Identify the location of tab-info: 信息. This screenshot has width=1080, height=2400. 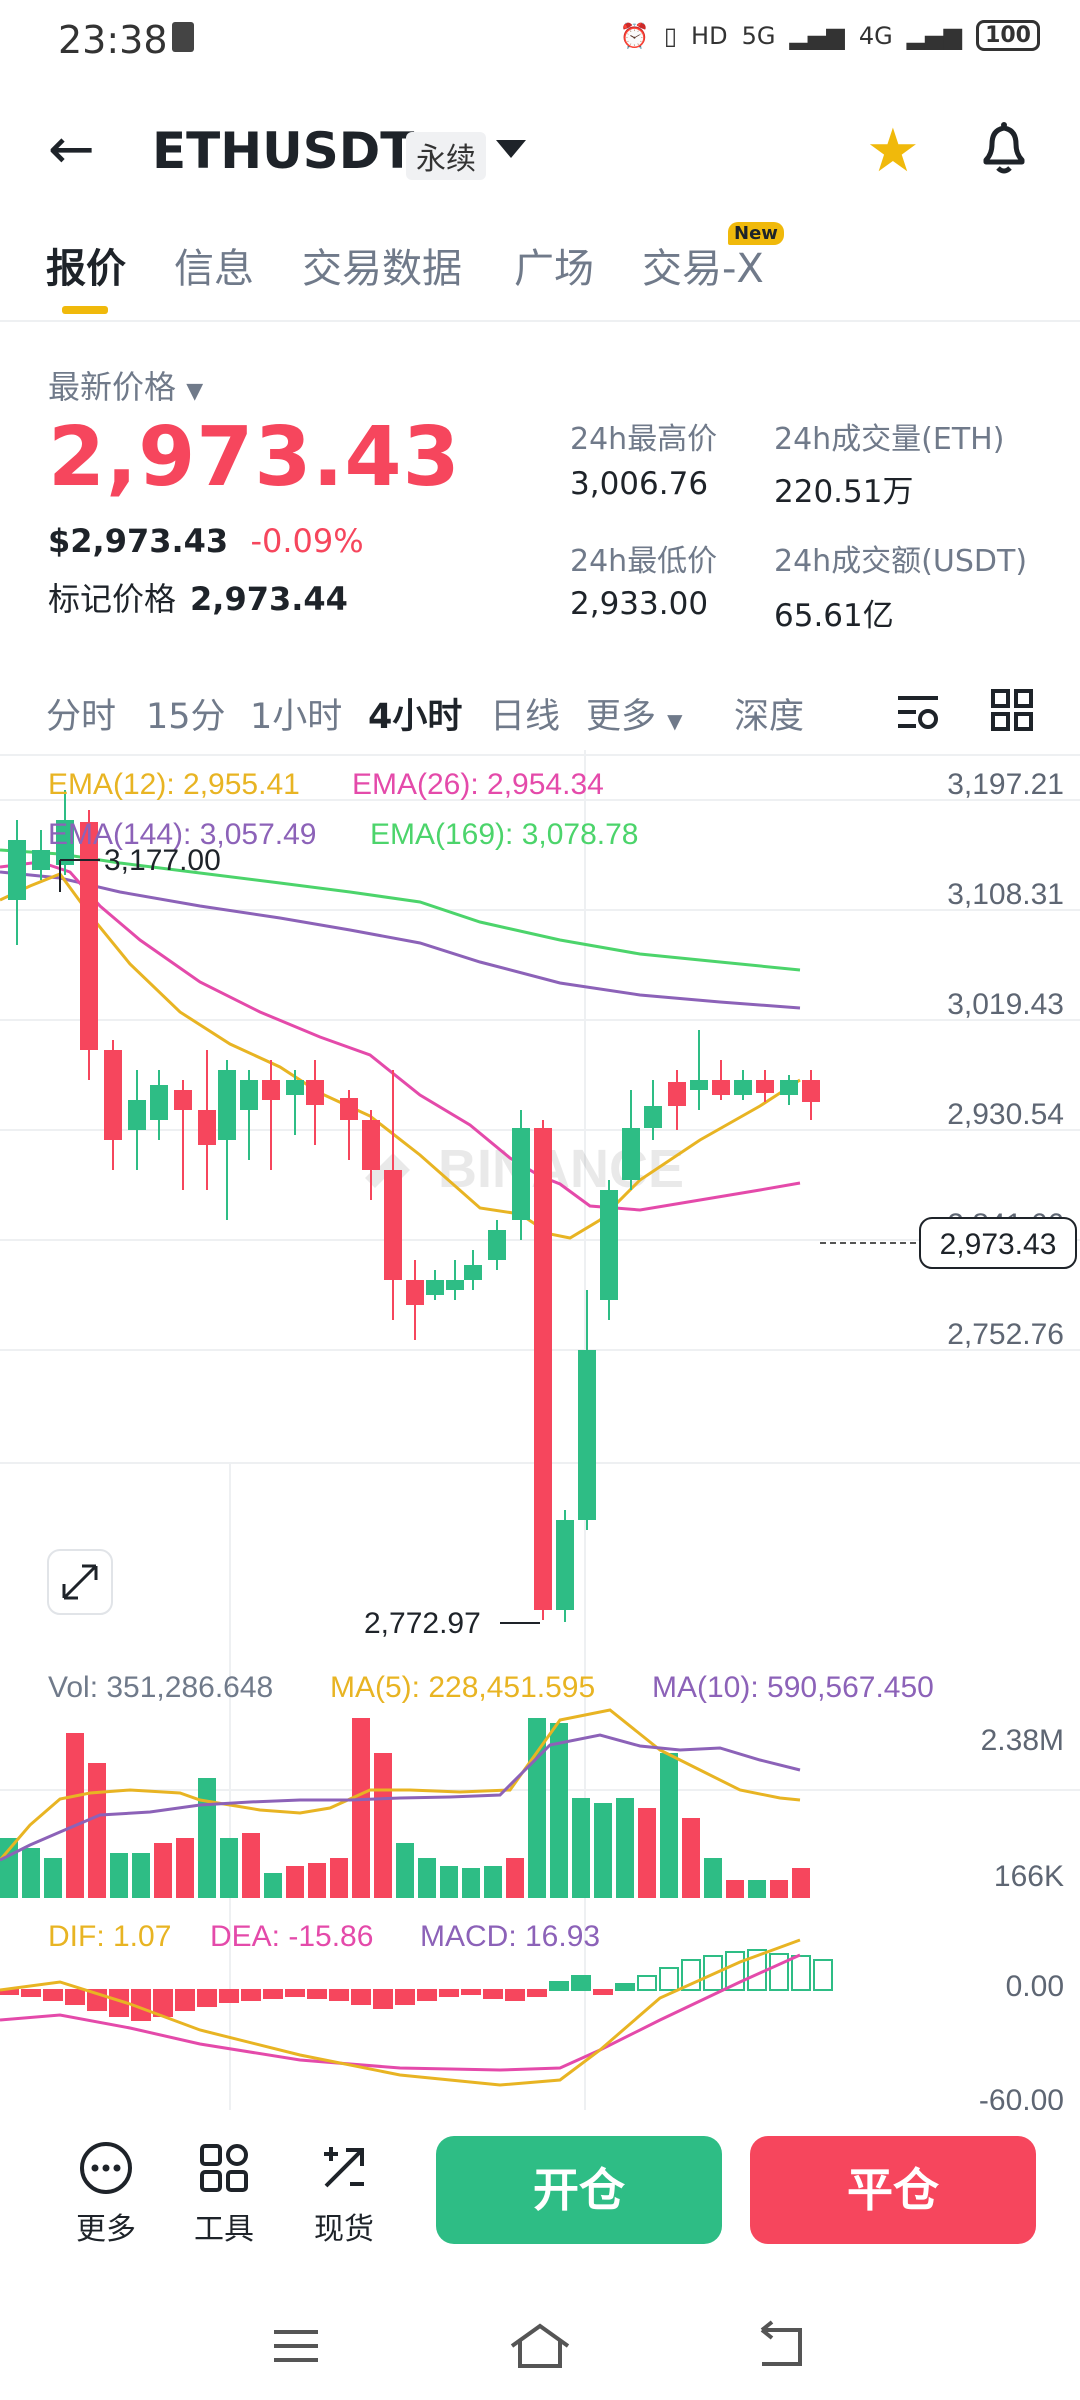
(214, 269).